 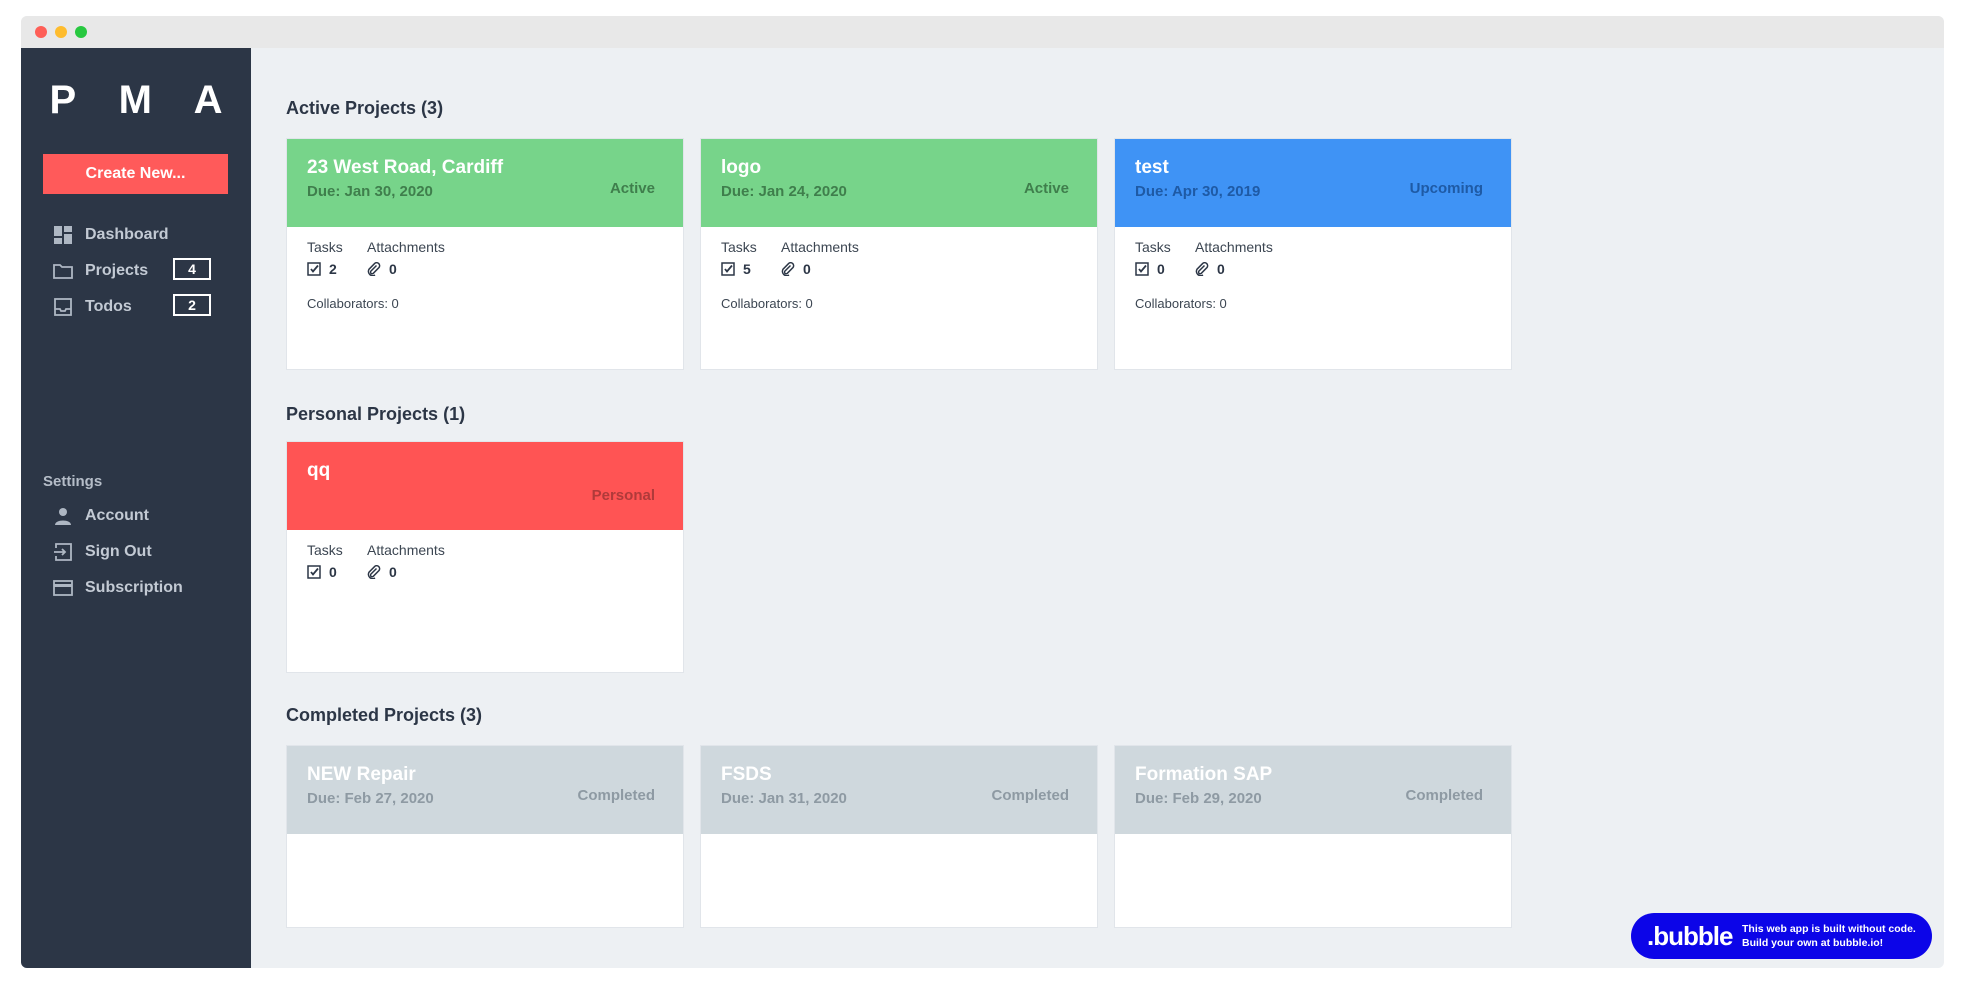 What do you see at coordinates (127, 234) in the screenshot?
I see `sidebar-item-label: Dashboard` at bounding box center [127, 234].